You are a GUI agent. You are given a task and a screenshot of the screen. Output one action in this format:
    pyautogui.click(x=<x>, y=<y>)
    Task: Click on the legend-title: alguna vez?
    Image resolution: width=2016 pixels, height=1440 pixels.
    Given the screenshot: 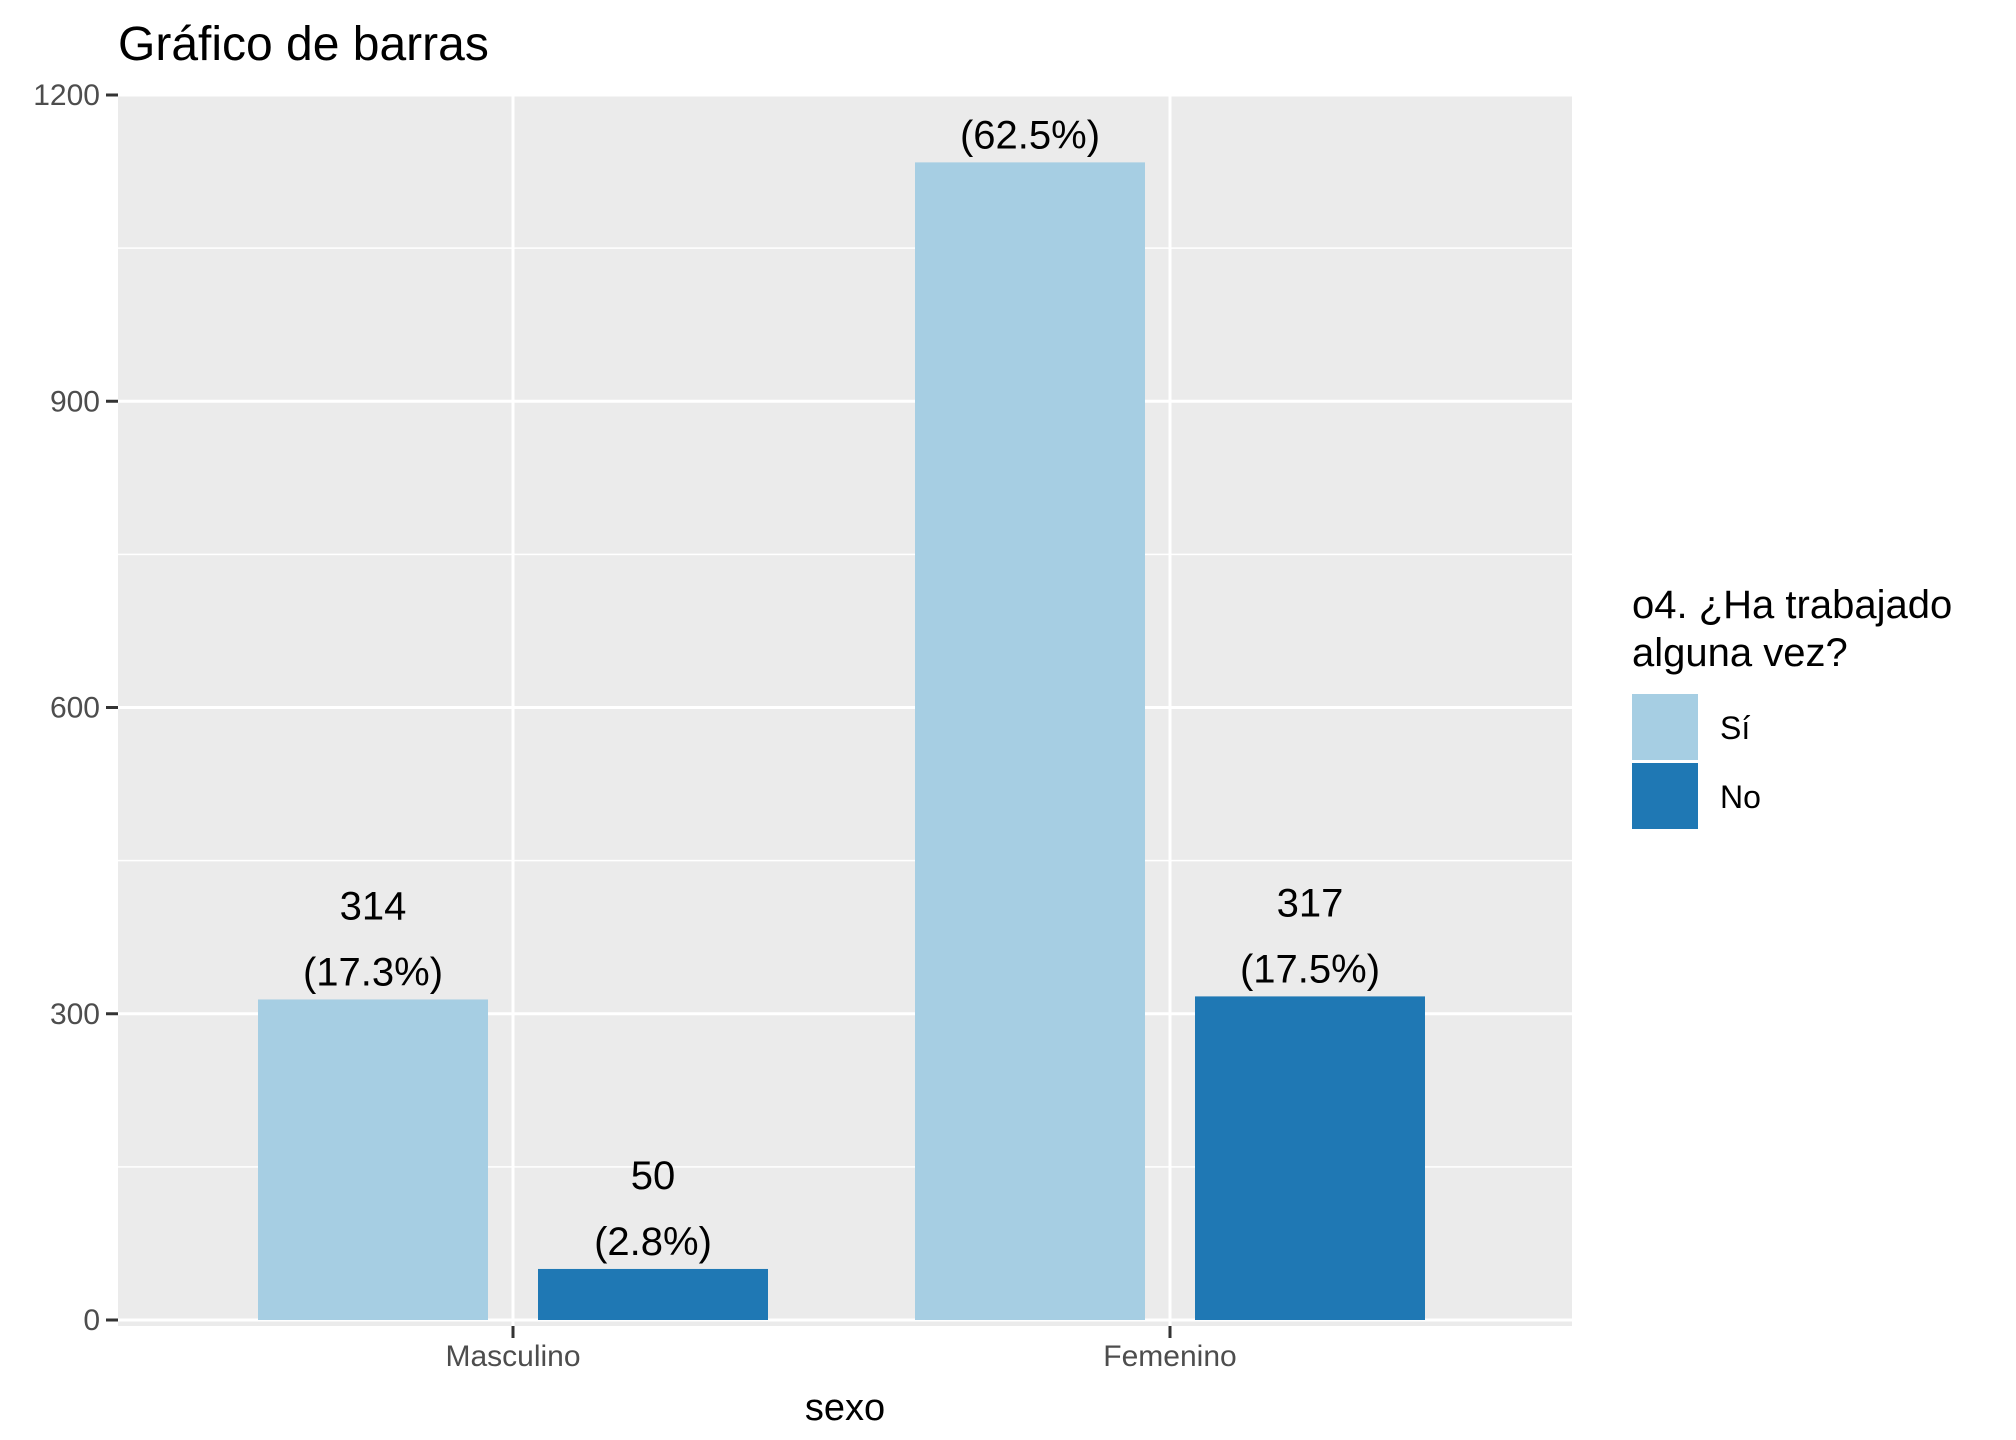 What is the action you would take?
    pyautogui.click(x=1740, y=653)
    